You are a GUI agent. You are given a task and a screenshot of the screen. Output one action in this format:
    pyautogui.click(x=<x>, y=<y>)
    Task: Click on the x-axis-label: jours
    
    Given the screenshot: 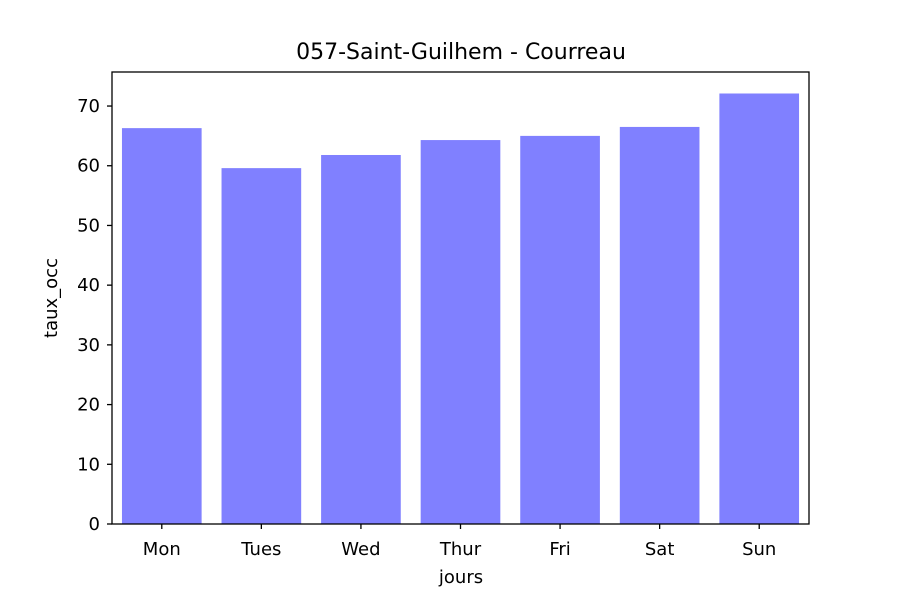 What is the action you would take?
    pyautogui.click(x=460, y=577)
    